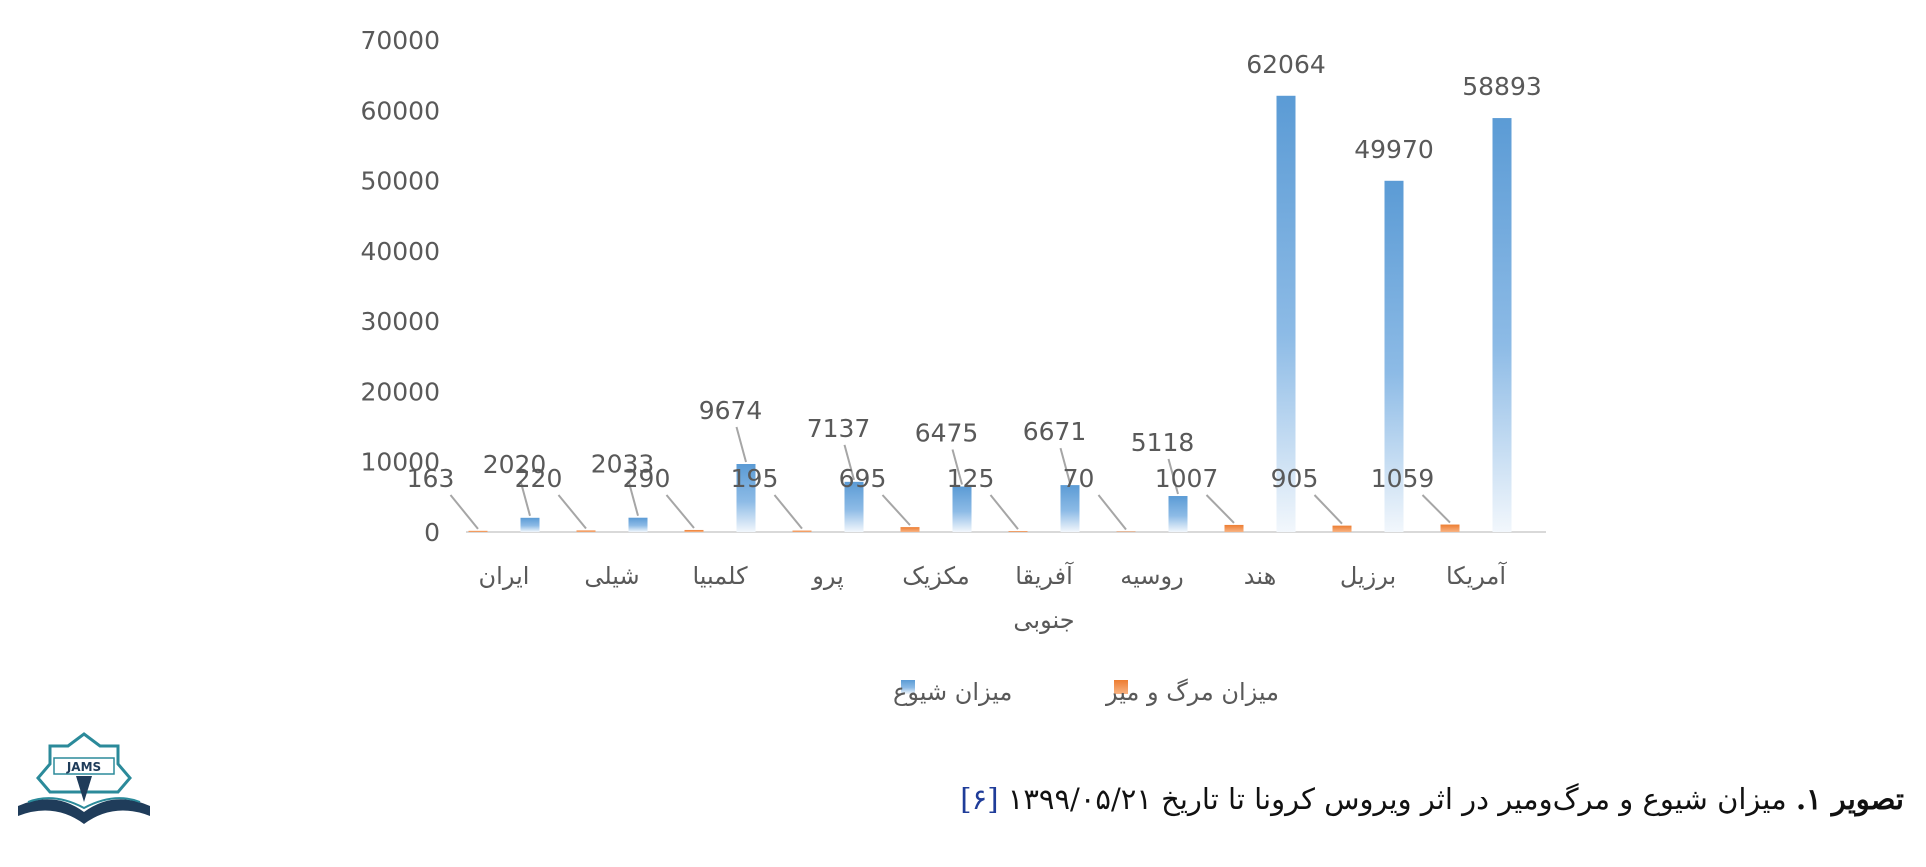 The width and height of the screenshot is (1926, 867). Describe the element at coordinates (1079, 478) in the screenshot. I see `data-label-deaths: 70` at that location.